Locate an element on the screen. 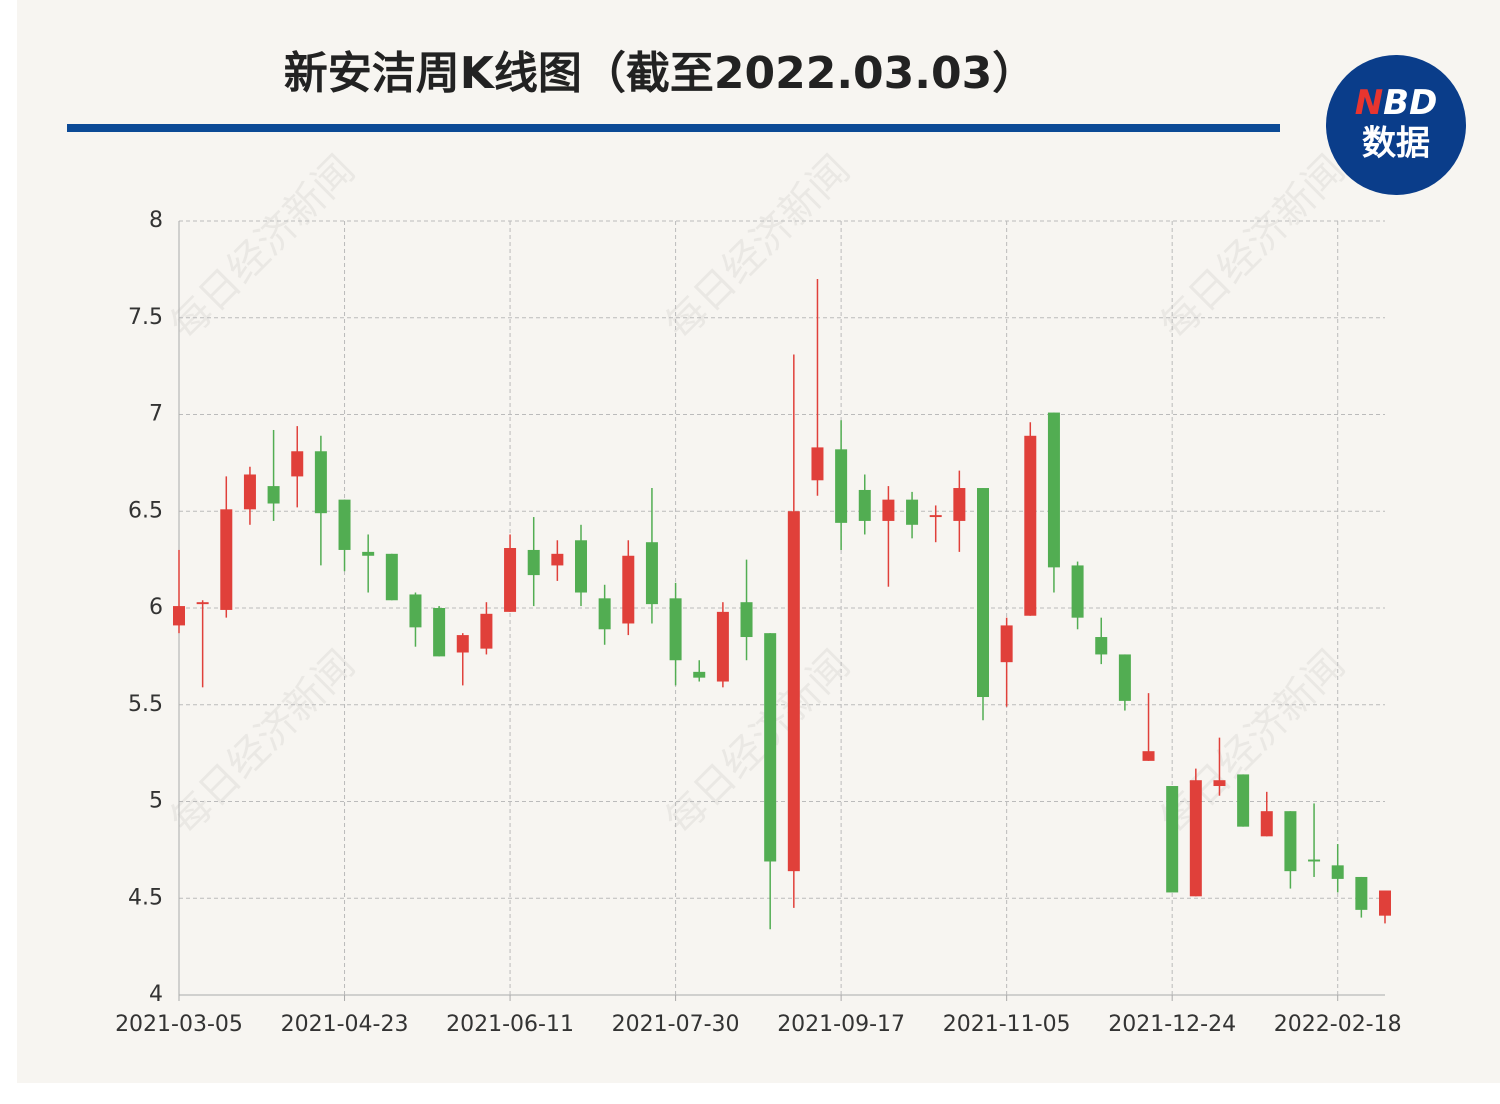  logo-subtitle: 数据 is located at coordinates (1396, 144).